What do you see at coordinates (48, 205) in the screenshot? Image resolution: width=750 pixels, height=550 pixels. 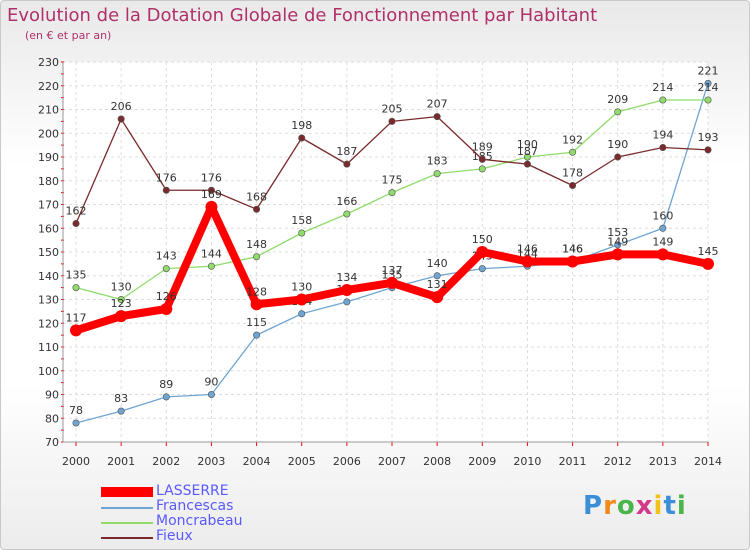 I see `y-tick-label: 170` at bounding box center [48, 205].